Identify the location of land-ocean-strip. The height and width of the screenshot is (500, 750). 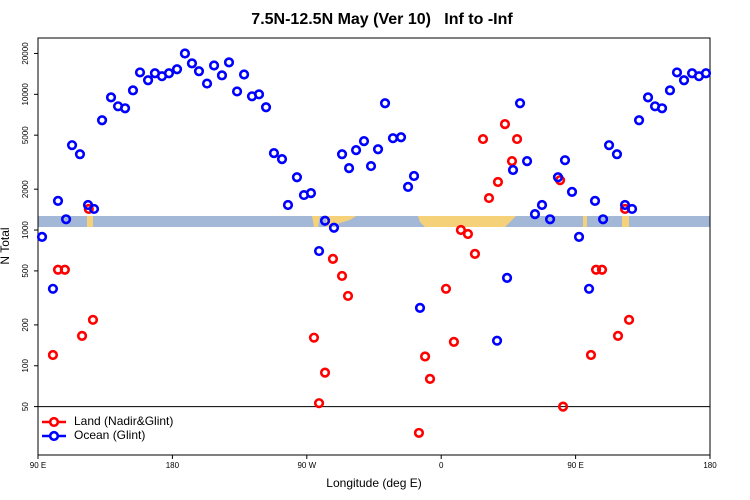
(374, 221).